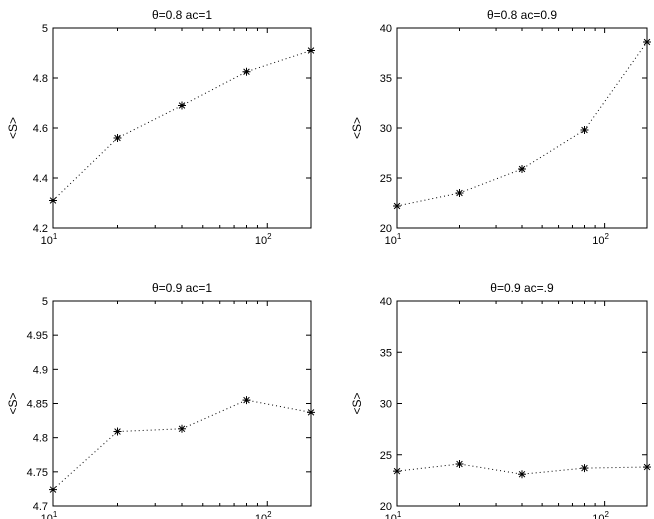 The image size is (654, 519). Describe the element at coordinates (37, 405) in the screenshot. I see `y-tick-label: 4.85` at that location.